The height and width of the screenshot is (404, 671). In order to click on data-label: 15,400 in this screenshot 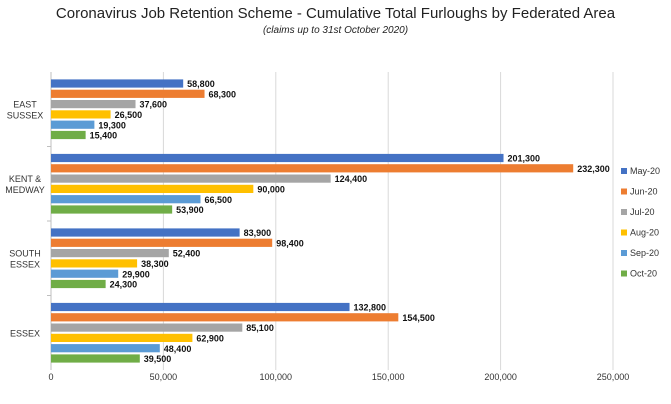, I will do `click(104, 136)`.